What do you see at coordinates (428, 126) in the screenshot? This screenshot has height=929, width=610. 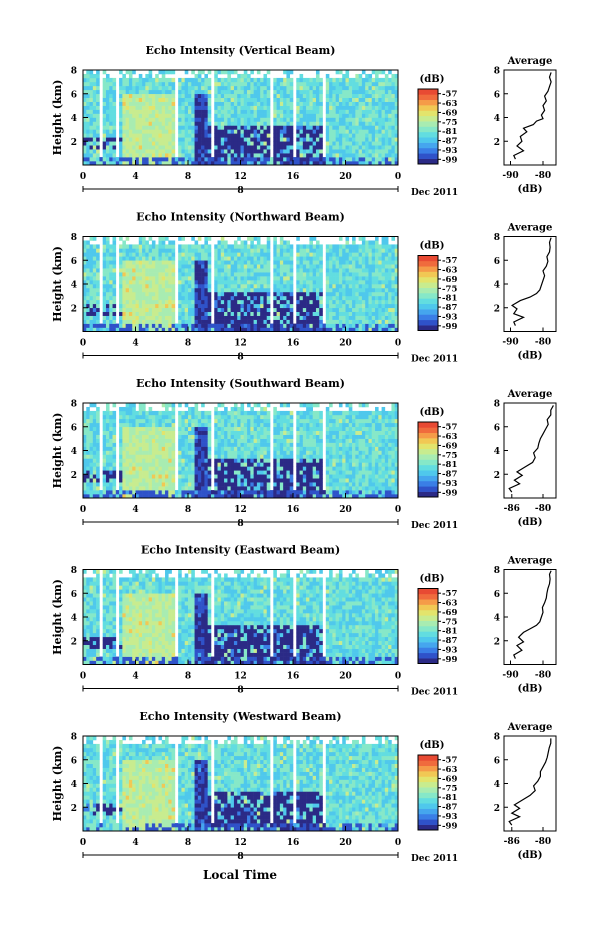 I see `colorbar-frame` at bounding box center [428, 126].